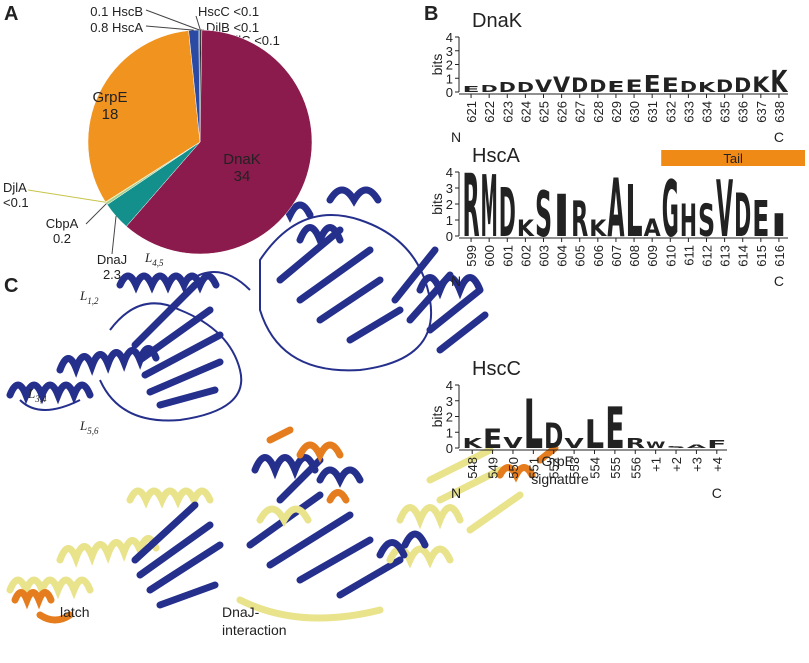 The image size is (809, 663). What do you see at coordinates (437, 417) in the screenshot?
I see `y-axis-label: bits` at bounding box center [437, 417].